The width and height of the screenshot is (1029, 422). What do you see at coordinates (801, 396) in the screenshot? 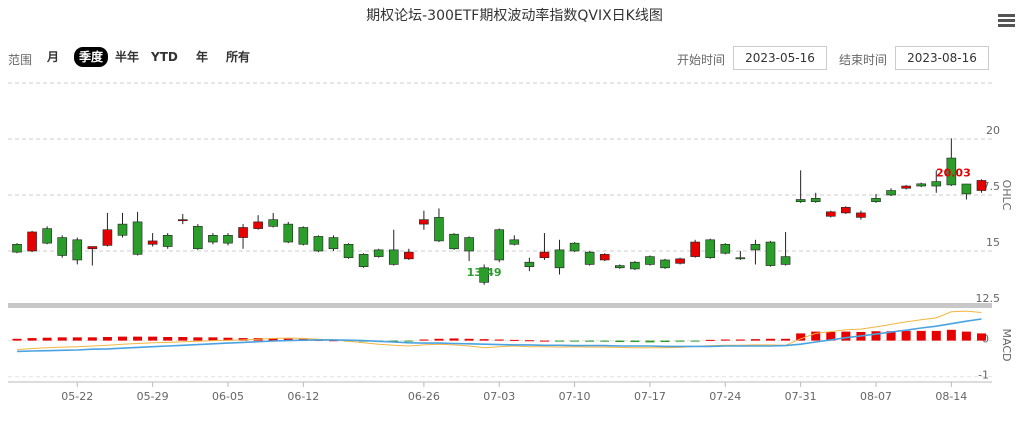
I see `x-tick-label: 07-31` at bounding box center [801, 396].